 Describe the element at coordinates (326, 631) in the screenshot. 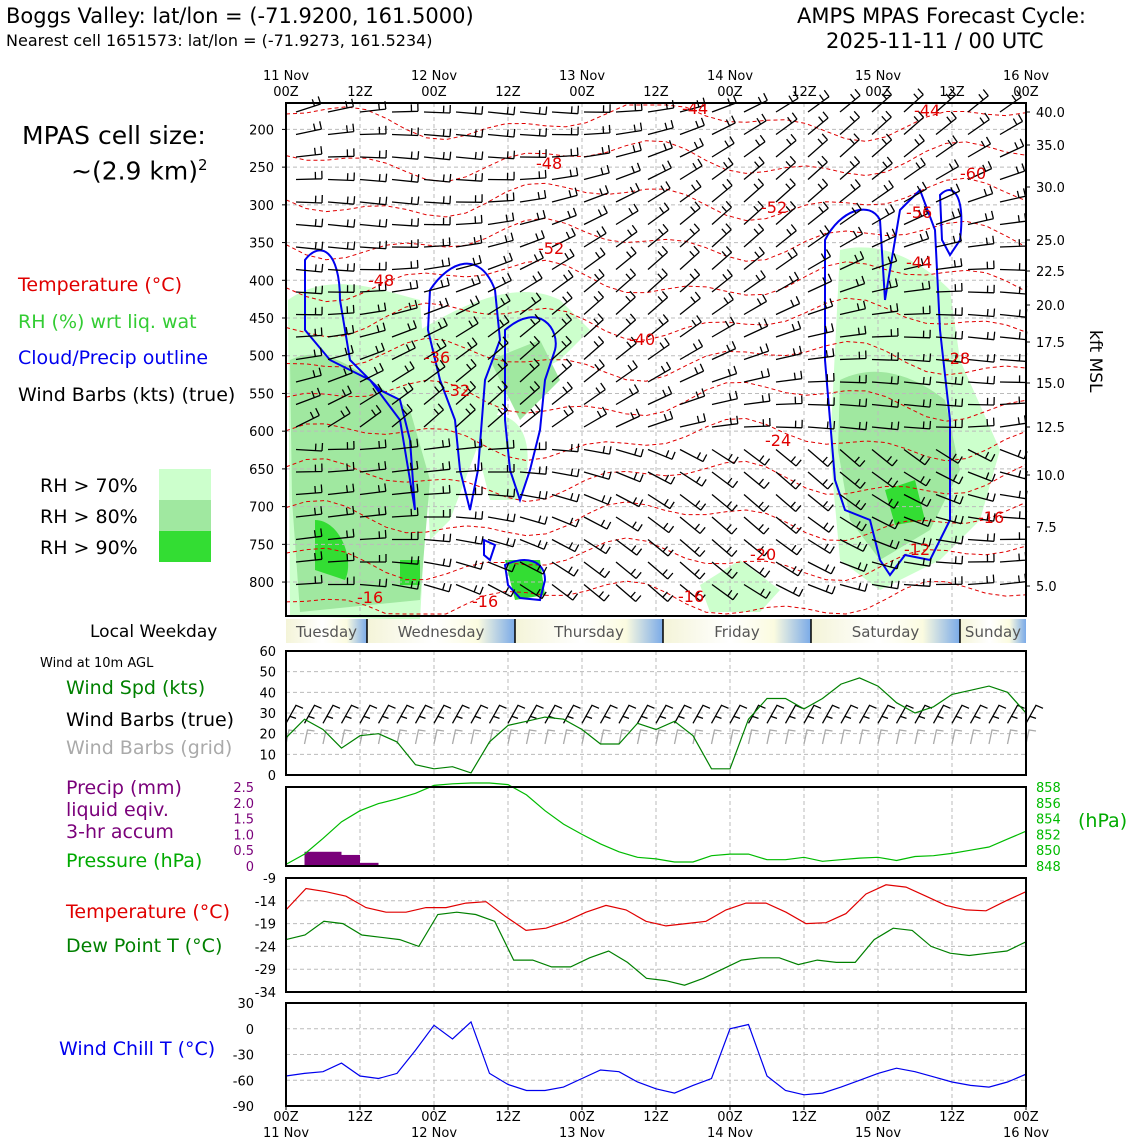

I see `weekday-band` at that location.